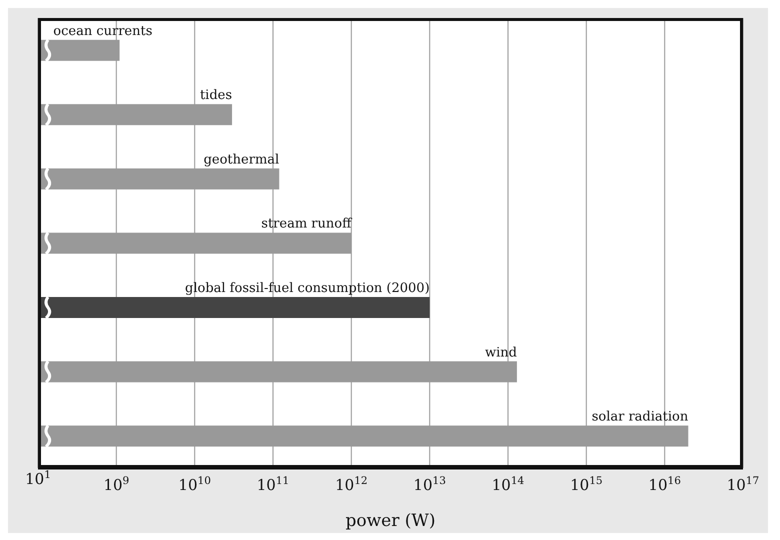  I want to click on x-tick-label: 10$^{14}$, so click(508, 484).